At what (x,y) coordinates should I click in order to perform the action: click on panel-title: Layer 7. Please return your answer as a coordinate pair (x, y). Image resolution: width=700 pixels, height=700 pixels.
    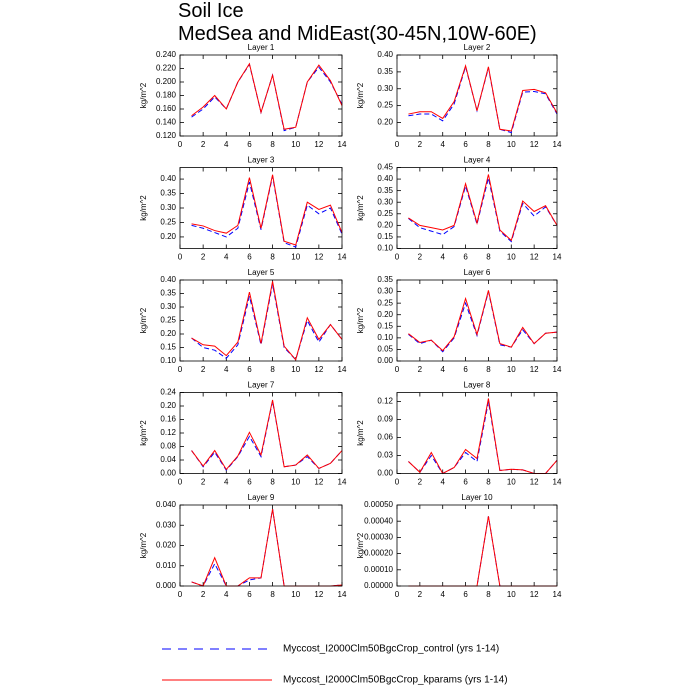
    Looking at the image, I should click on (261, 385).